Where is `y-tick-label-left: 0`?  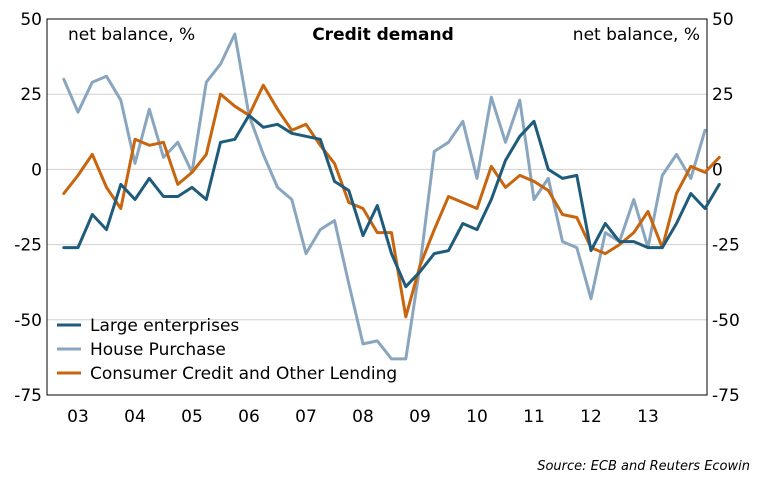 y-tick-label-left: 0 is located at coordinates (36, 170).